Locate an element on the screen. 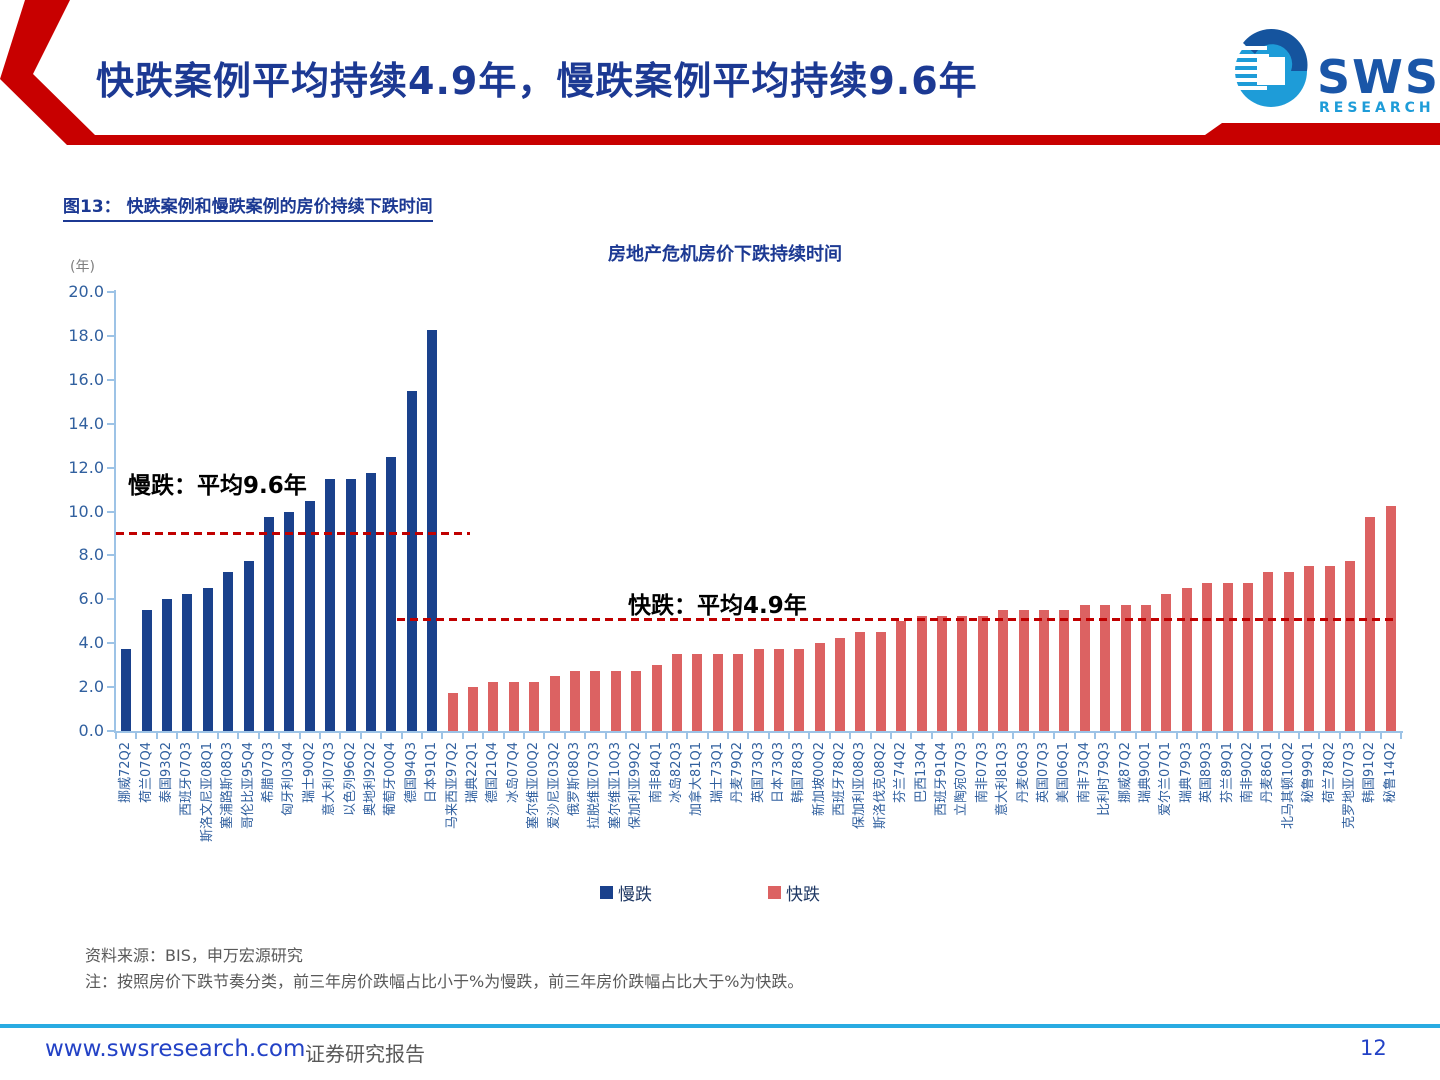 This screenshot has width=1440, height=1080. x-axis-label: 冰岛82Q3 is located at coordinates (676, 773).